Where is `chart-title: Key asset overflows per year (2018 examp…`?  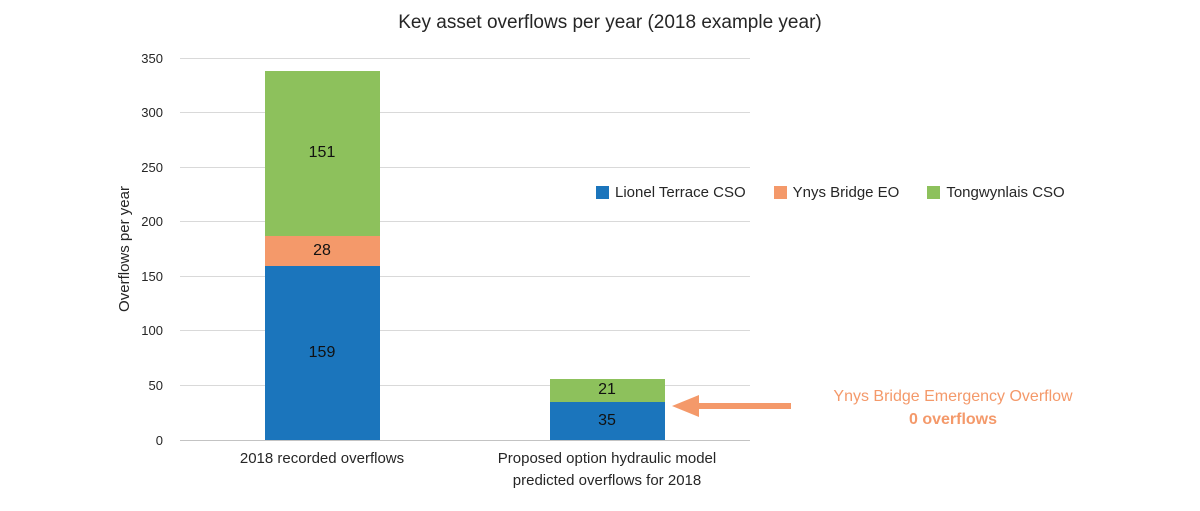 chart-title: Key asset overflows per year (2018 examp… is located at coordinates (610, 22).